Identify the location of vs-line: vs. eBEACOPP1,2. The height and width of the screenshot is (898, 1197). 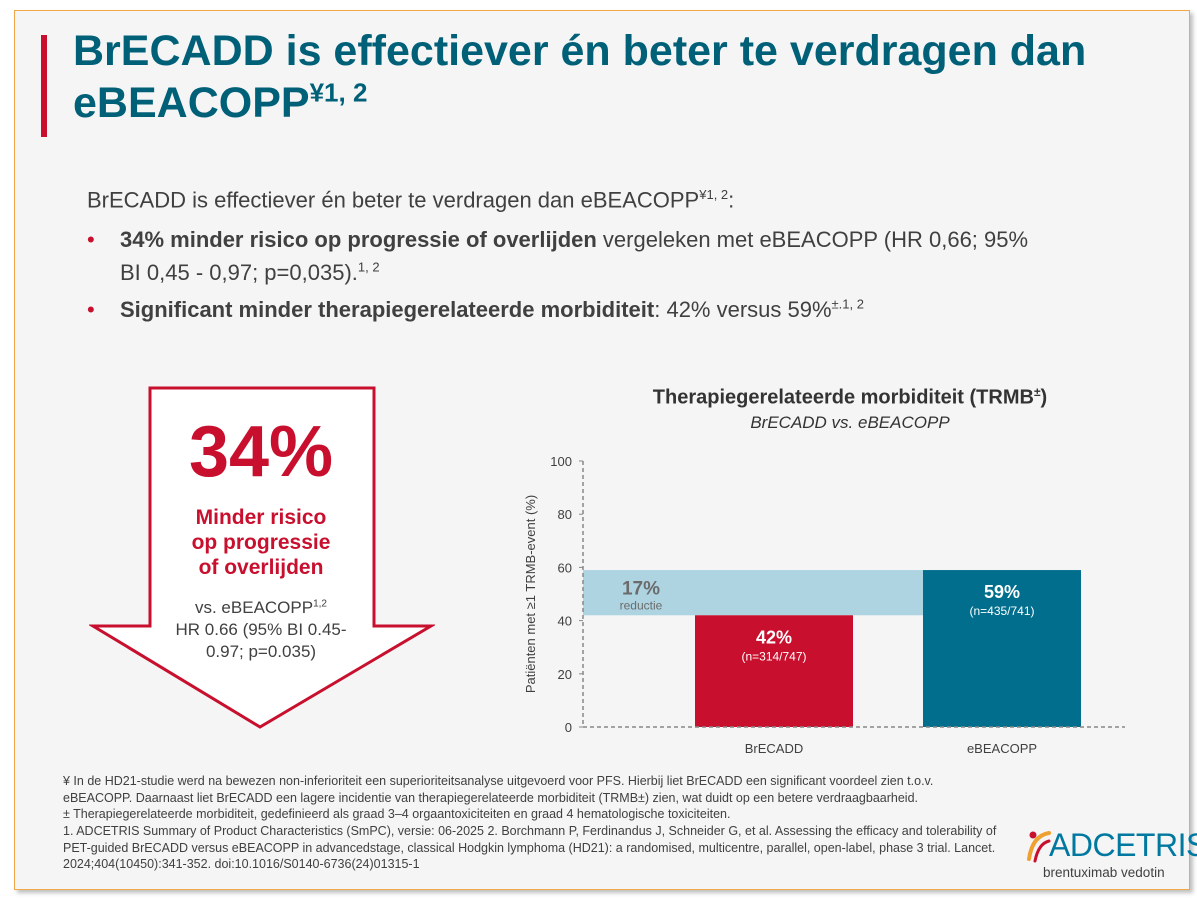
(261, 608).